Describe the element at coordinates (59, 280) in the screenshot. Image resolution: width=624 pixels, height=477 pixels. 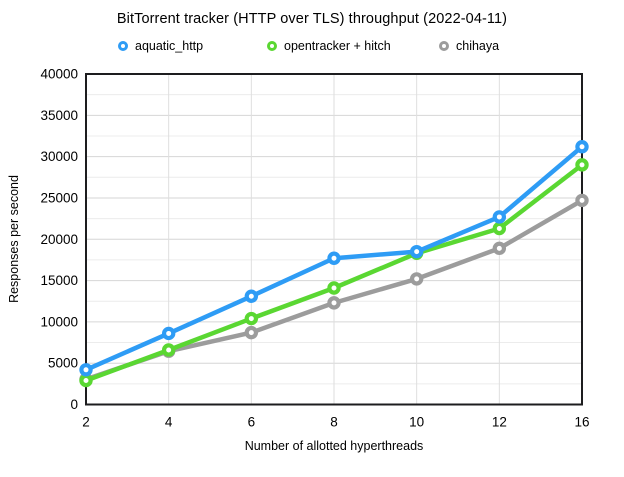
I see `y-tick-label: 15000` at that location.